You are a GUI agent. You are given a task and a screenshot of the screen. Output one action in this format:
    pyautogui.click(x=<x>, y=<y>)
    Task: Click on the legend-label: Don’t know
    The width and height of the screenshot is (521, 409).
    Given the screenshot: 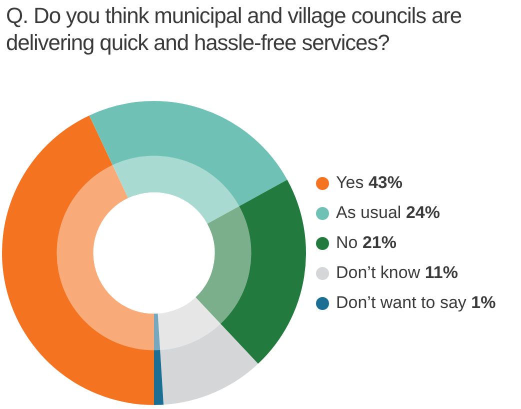 What is the action you would take?
    pyautogui.click(x=378, y=272)
    